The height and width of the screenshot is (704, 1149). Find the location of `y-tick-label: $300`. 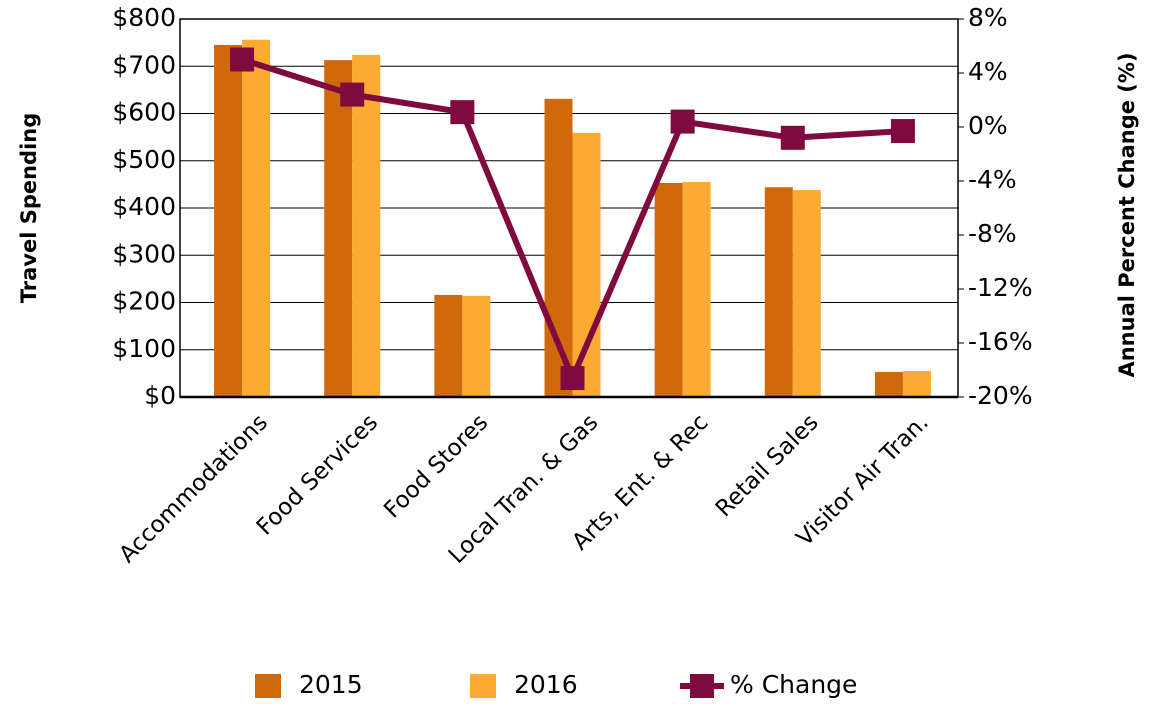

y-tick-label: $300 is located at coordinates (144, 253).